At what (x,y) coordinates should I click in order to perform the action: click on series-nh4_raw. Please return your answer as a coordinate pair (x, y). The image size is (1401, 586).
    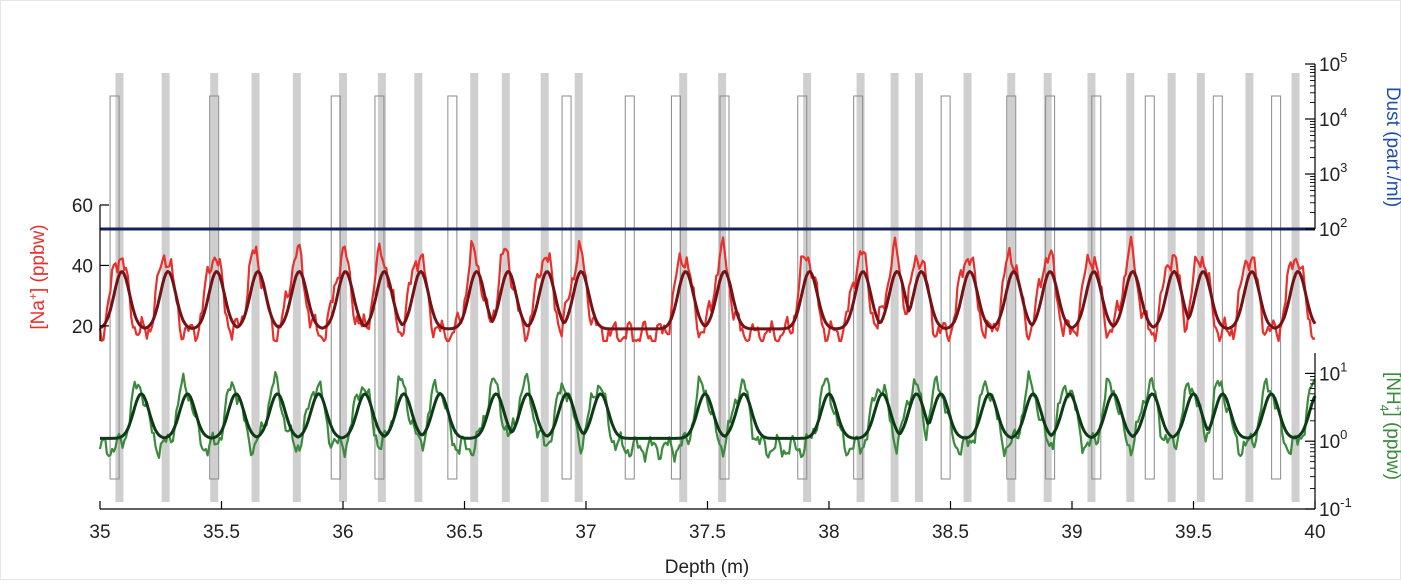
    Looking at the image, I should click on (707, 416).